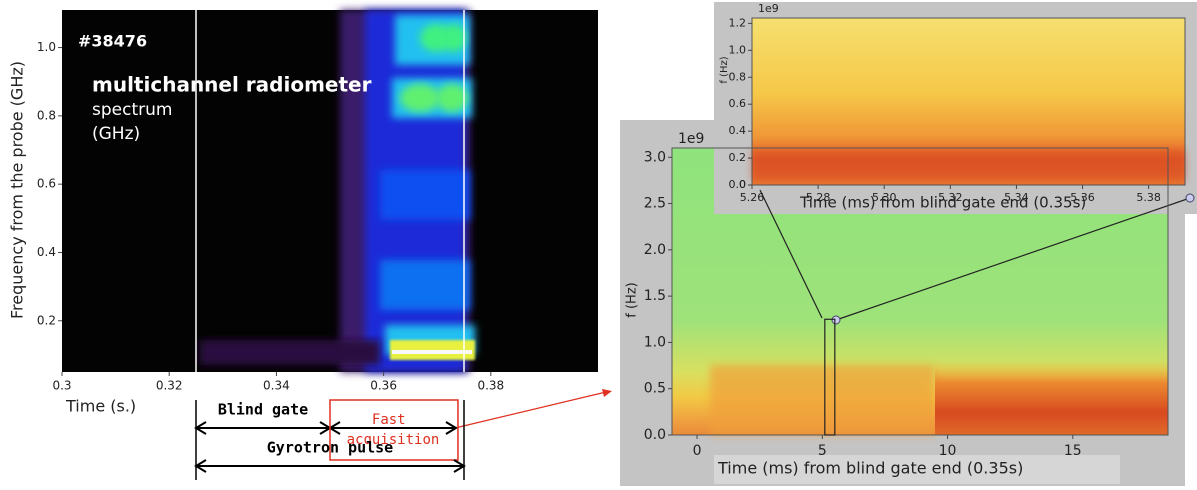 The height and width of the screenshot is (490, 1197). Describe the element at coordinates (533, 409) in the screenshot. I see `red-arrow` at that location.